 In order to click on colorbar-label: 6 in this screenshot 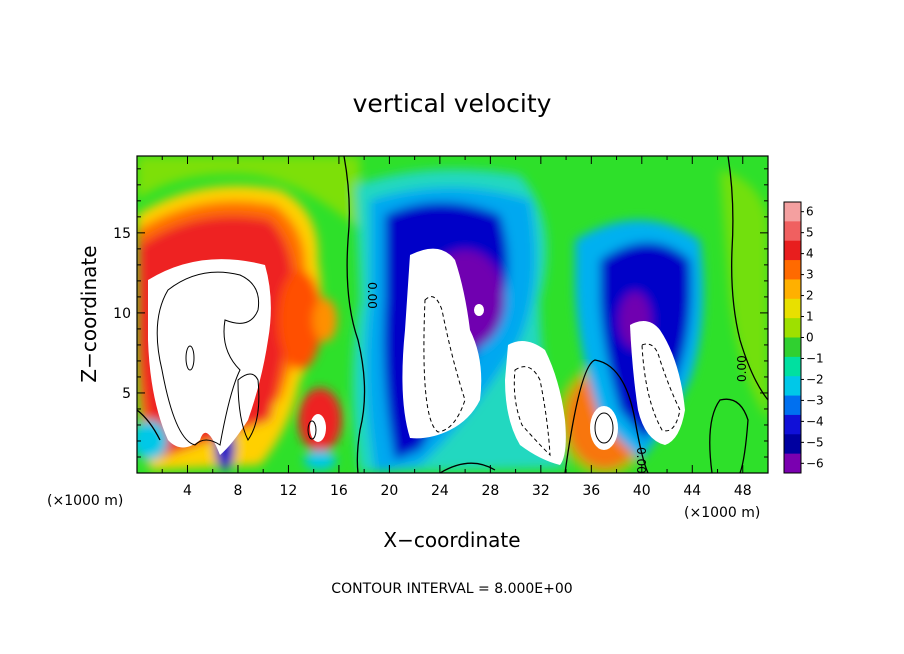, I will do `click(810, 212)`.